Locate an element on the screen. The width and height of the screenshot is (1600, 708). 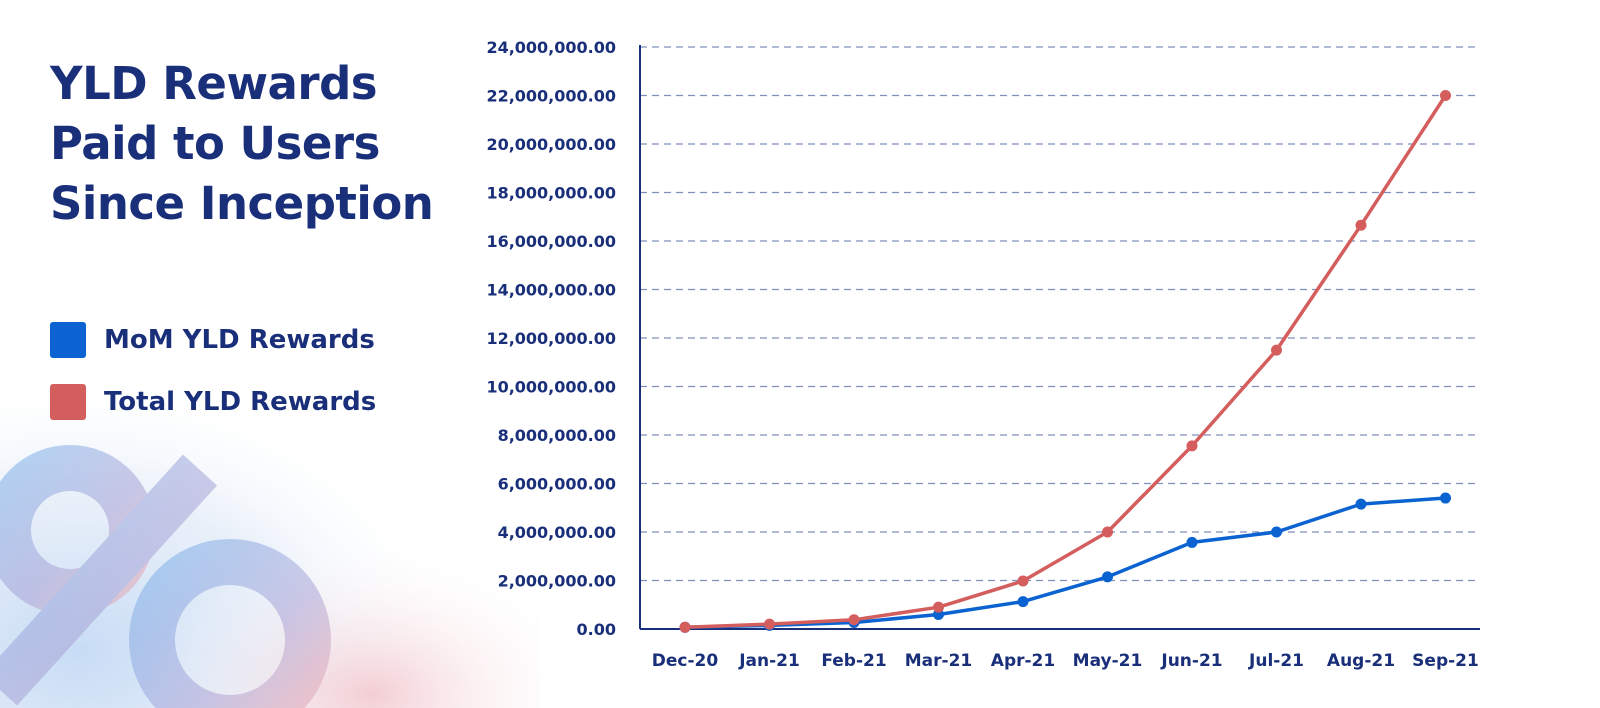
x-tick-label: Jun-21 is located at coordinates (1191, 661).